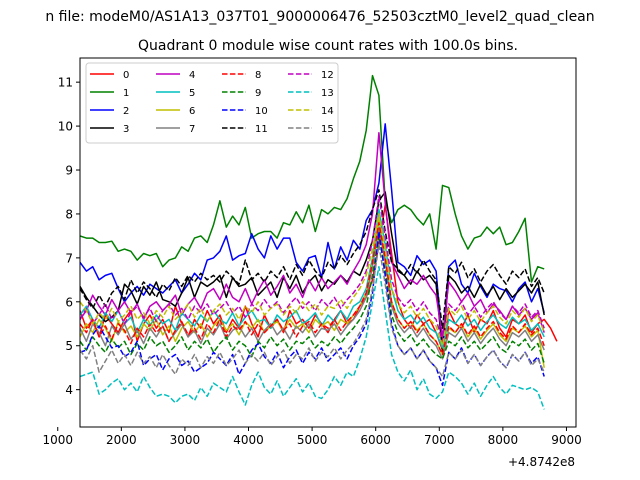 The width and height of the screenshot is (640, 480). Describe the element at coordinates (126, 75) in the screenshot. I see `legend-label-0: 0` at that location.